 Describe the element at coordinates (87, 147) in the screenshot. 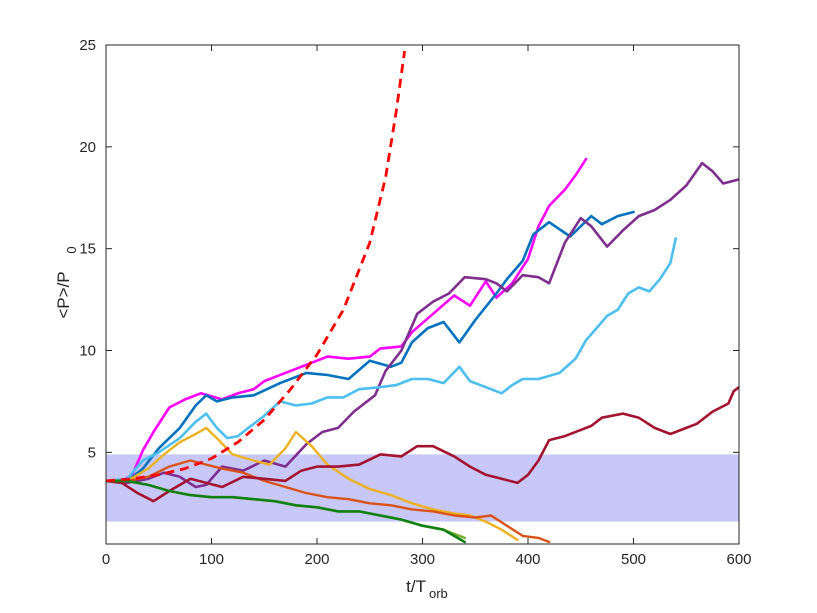

I see `y-tick-label: 20` at that location.